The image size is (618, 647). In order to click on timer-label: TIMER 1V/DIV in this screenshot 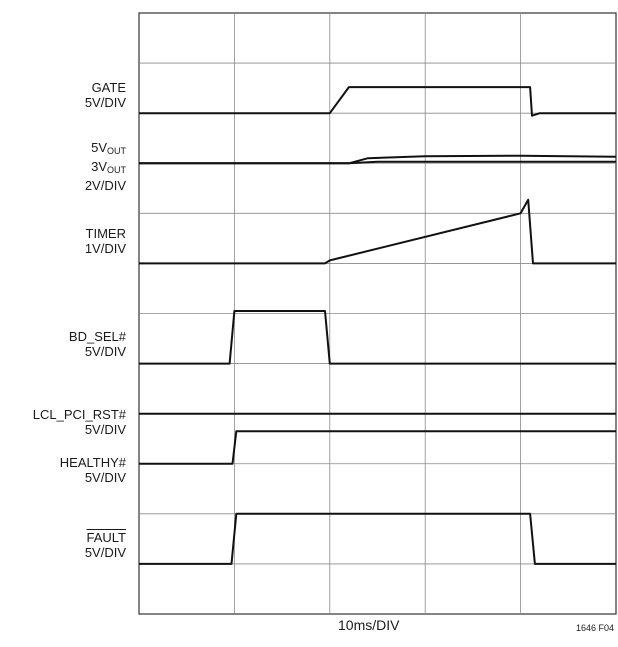, I will do `click(105, 241)`.